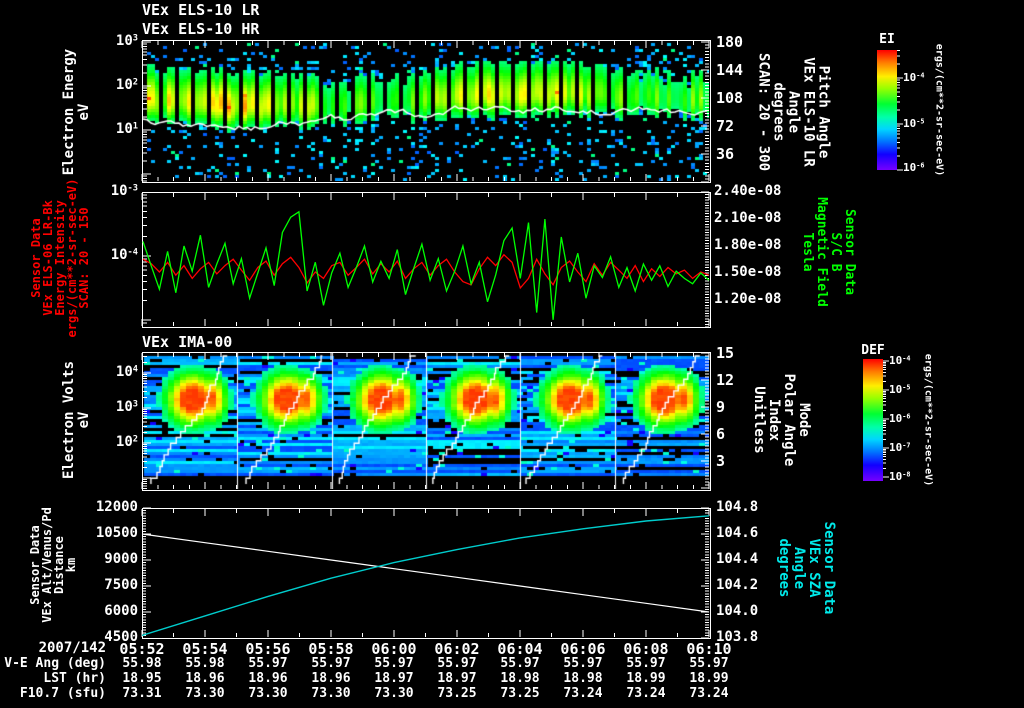 The width and height of the screenshot is (1024, 708). What do you see at coordinates (725, 380) in the screenshot?
I see `panel3-y2tick: 12` at bounding box center [725, 380].